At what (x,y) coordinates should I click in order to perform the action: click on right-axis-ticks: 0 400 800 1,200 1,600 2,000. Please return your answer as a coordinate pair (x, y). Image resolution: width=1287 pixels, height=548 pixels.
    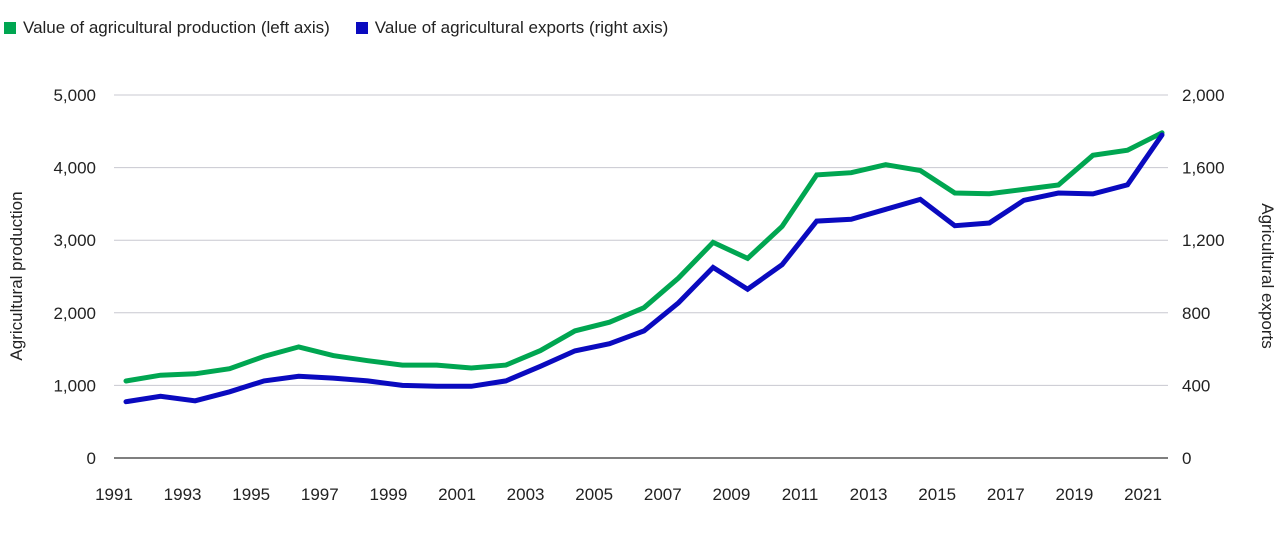
    Looking at the image, I should click on (1203, 277).